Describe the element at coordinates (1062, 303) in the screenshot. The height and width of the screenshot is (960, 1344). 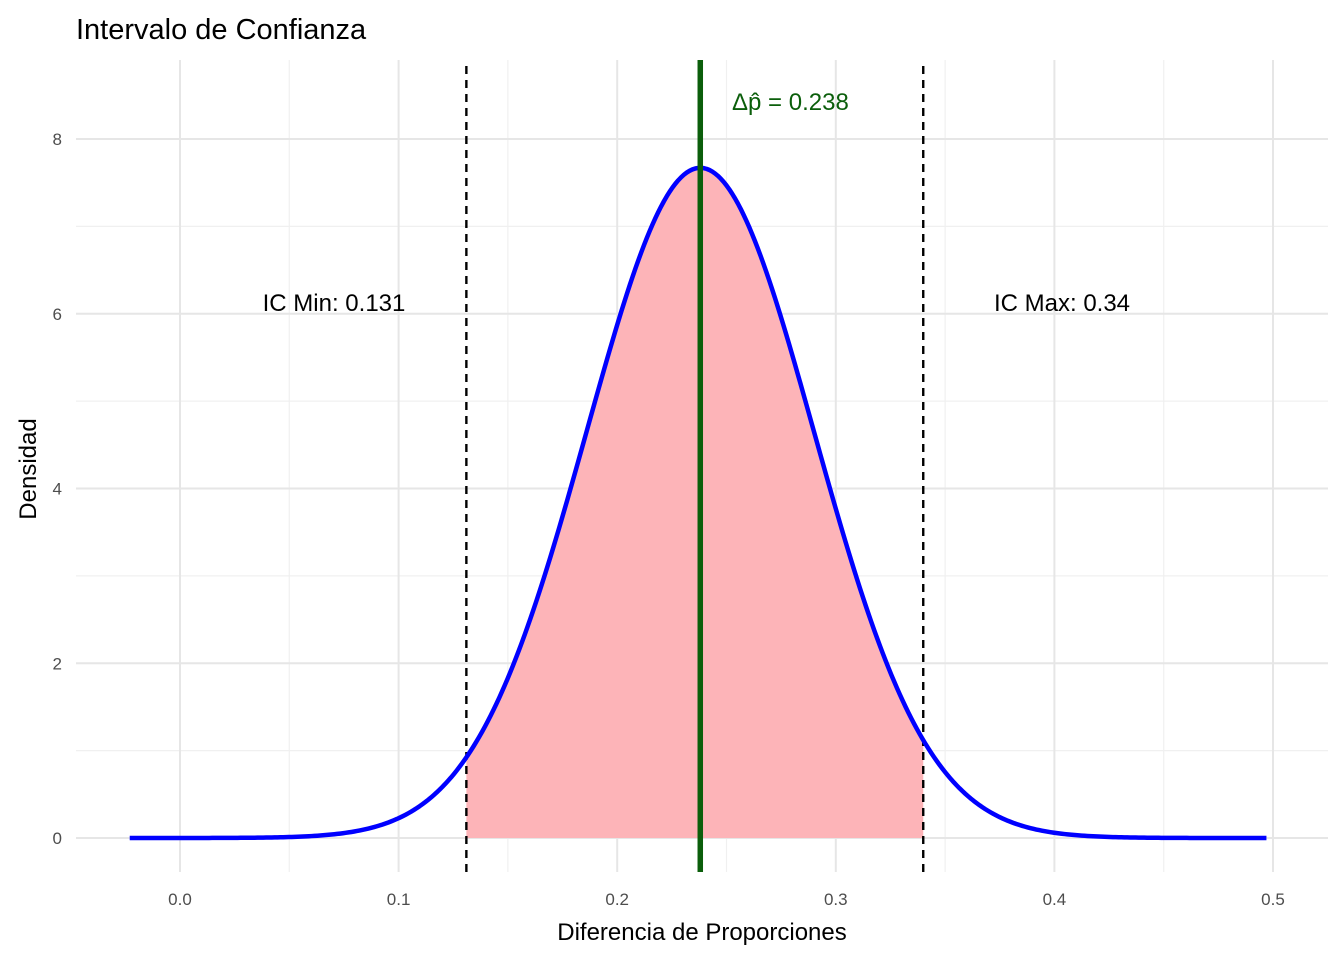
I see `ci-max-label: IC Max: 0.34` at that location.